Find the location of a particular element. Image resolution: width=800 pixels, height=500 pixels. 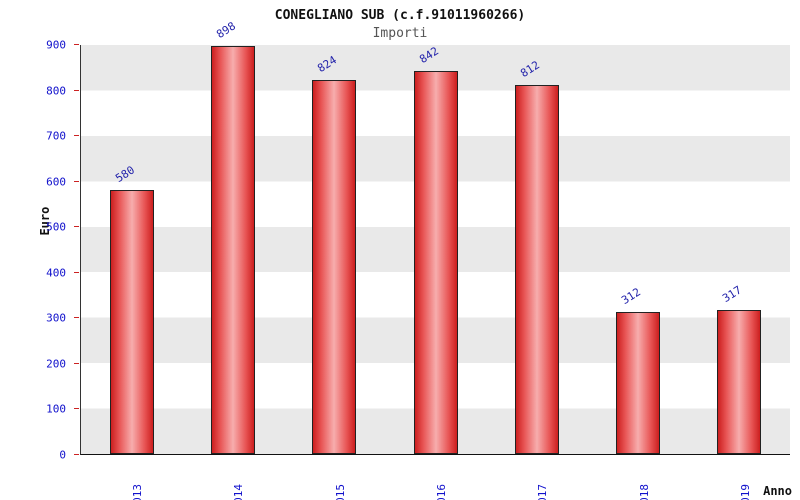

chart-subtitle: Importi is located at coordinates (400, 33).